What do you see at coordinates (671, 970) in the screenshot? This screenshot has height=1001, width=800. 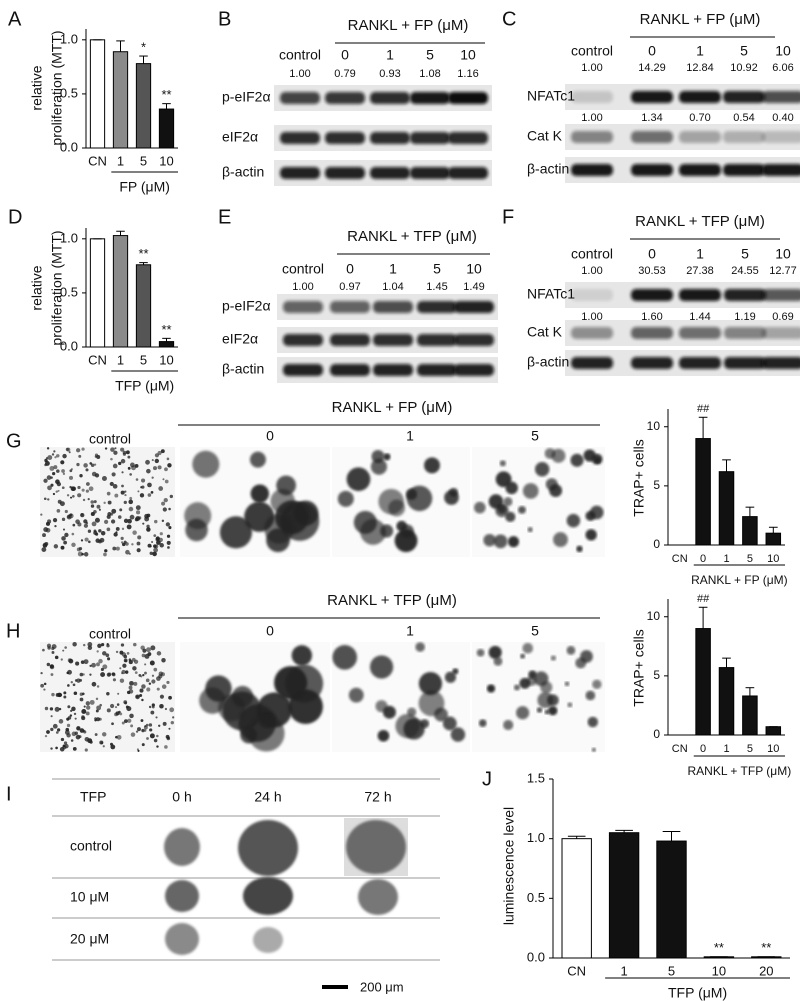 I see `x-tick-label: 5` at bounding box center [671, 970].